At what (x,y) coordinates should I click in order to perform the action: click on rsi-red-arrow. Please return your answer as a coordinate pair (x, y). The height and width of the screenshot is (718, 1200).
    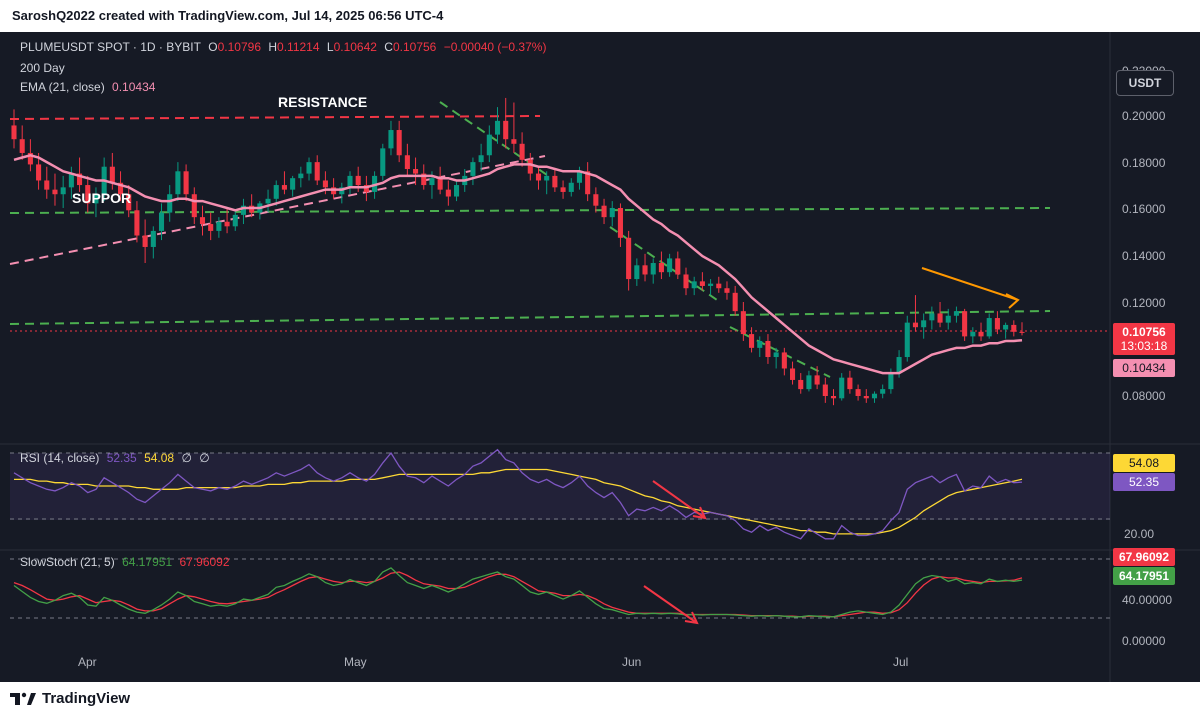
    Looking at the image, I should click on (679, 499).